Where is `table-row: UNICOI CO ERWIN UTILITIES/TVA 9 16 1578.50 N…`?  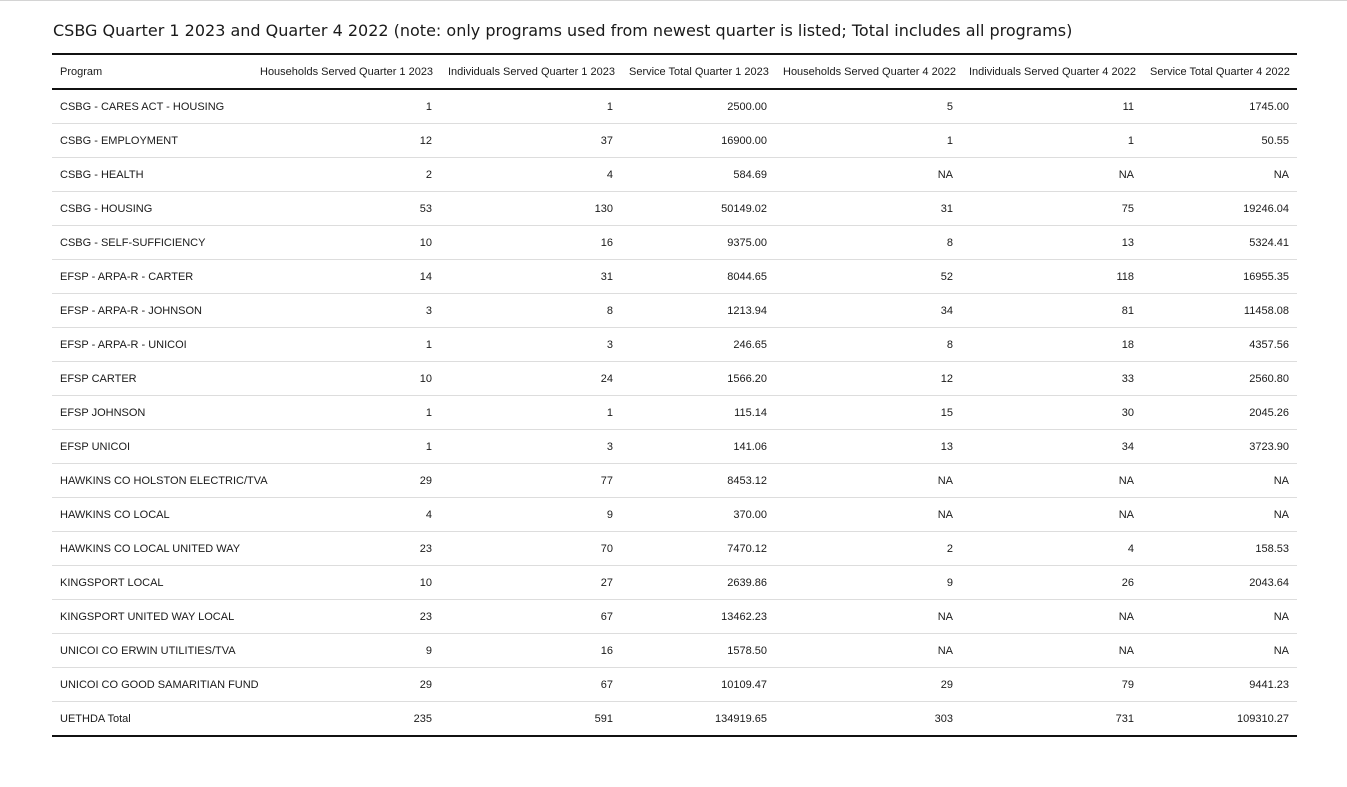
table-row: UNICOI CO ERWIN UTILITIES/TVA 9 16 1578.50 N… is located at coordinates (674, 650).